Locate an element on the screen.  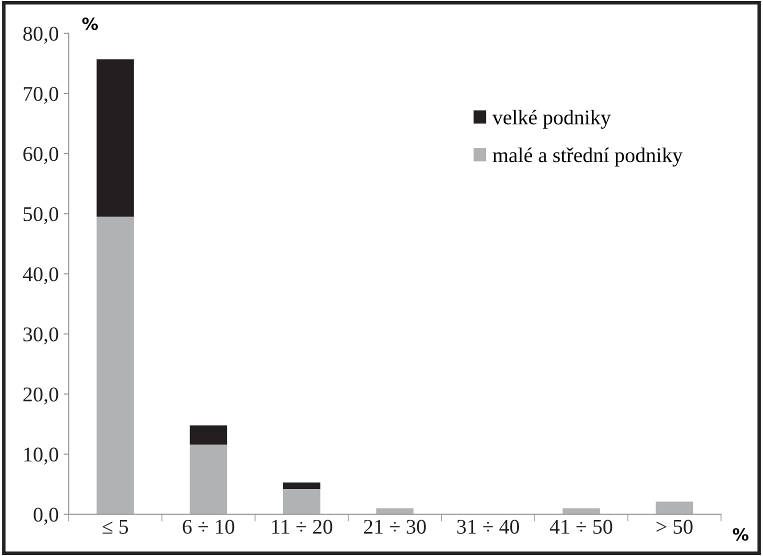
x-tick-label: 6 ÷ 10 is located at coordinates (208, 527).